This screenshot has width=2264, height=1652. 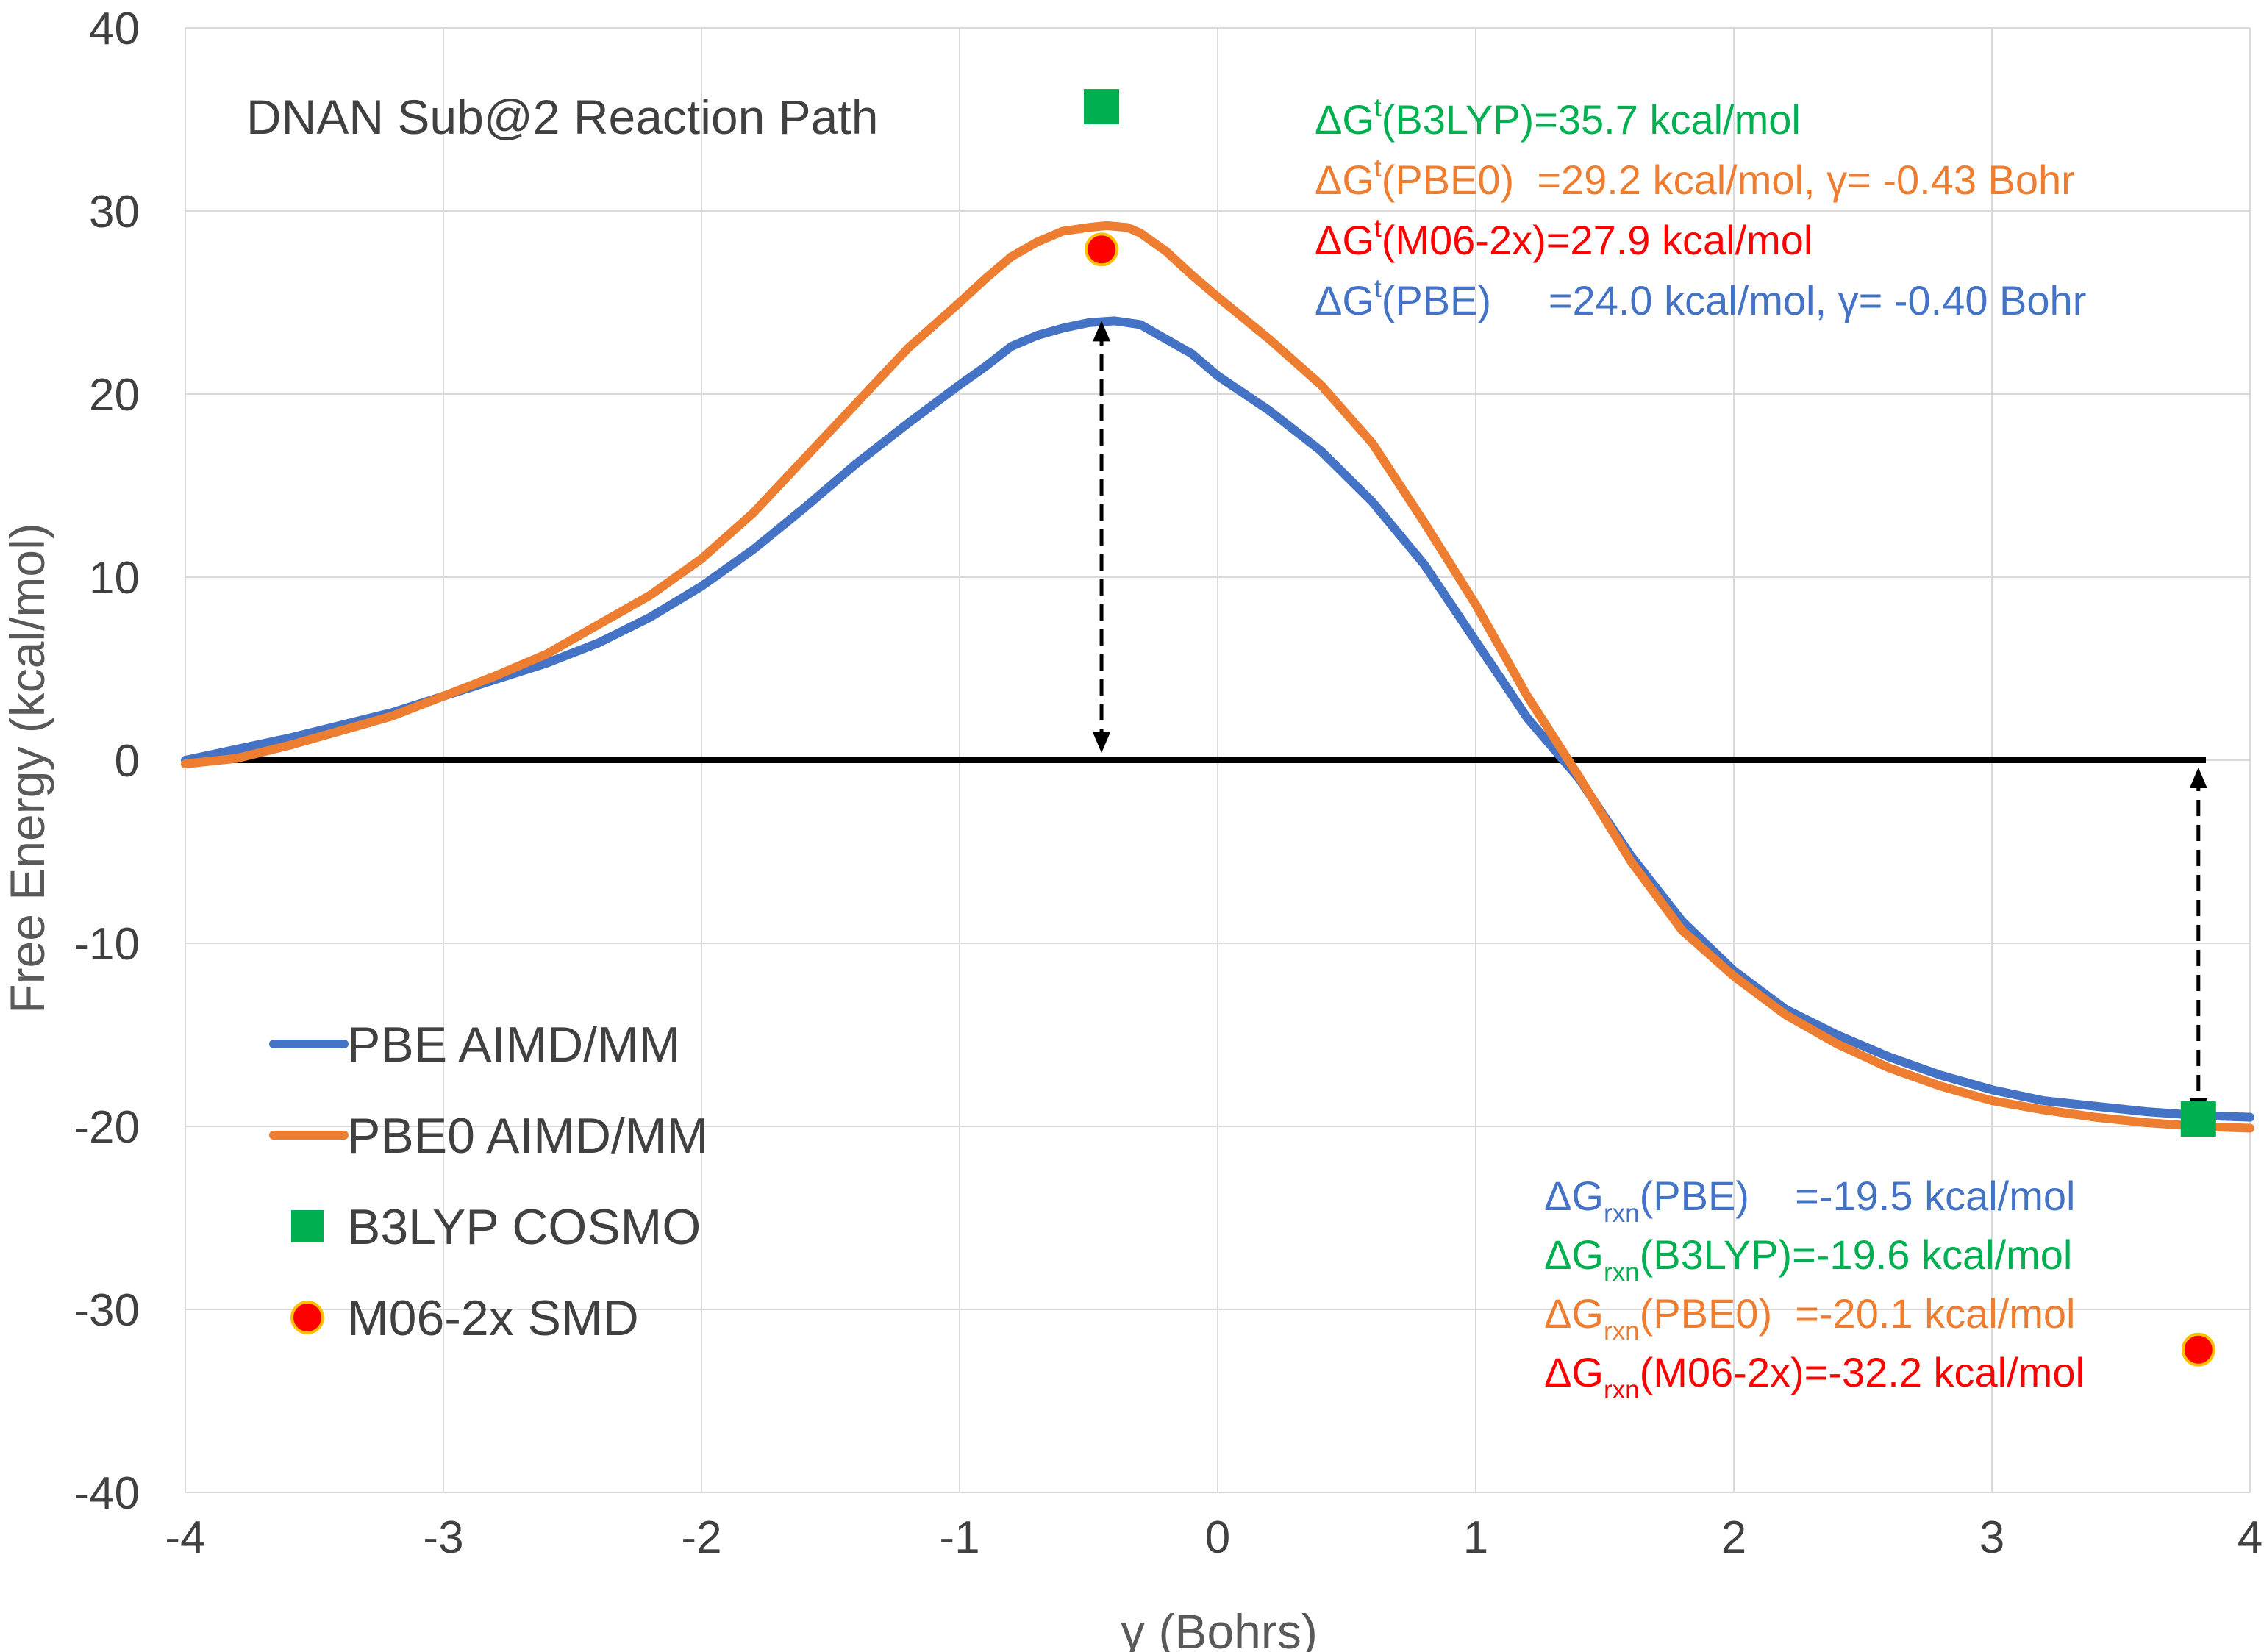 I want to click on annotation-line: ΔGrxn(PBE0) =-20.1 kcal/mol, so click(x=1810, y=1317).